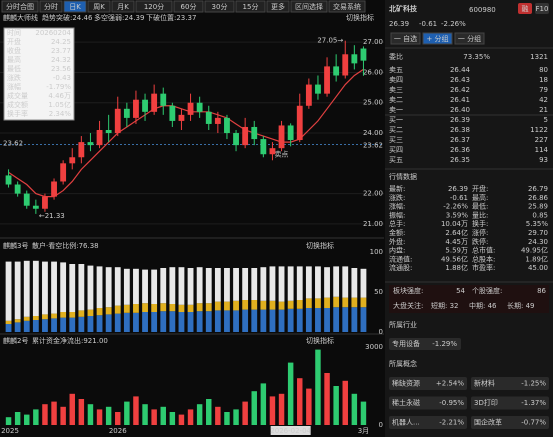 This screenshot has width=553, height=437. What do you see at coordinates (482, 10) in the screenshot?
I see `stock-code: 600980` at bounding box center [482, 10].